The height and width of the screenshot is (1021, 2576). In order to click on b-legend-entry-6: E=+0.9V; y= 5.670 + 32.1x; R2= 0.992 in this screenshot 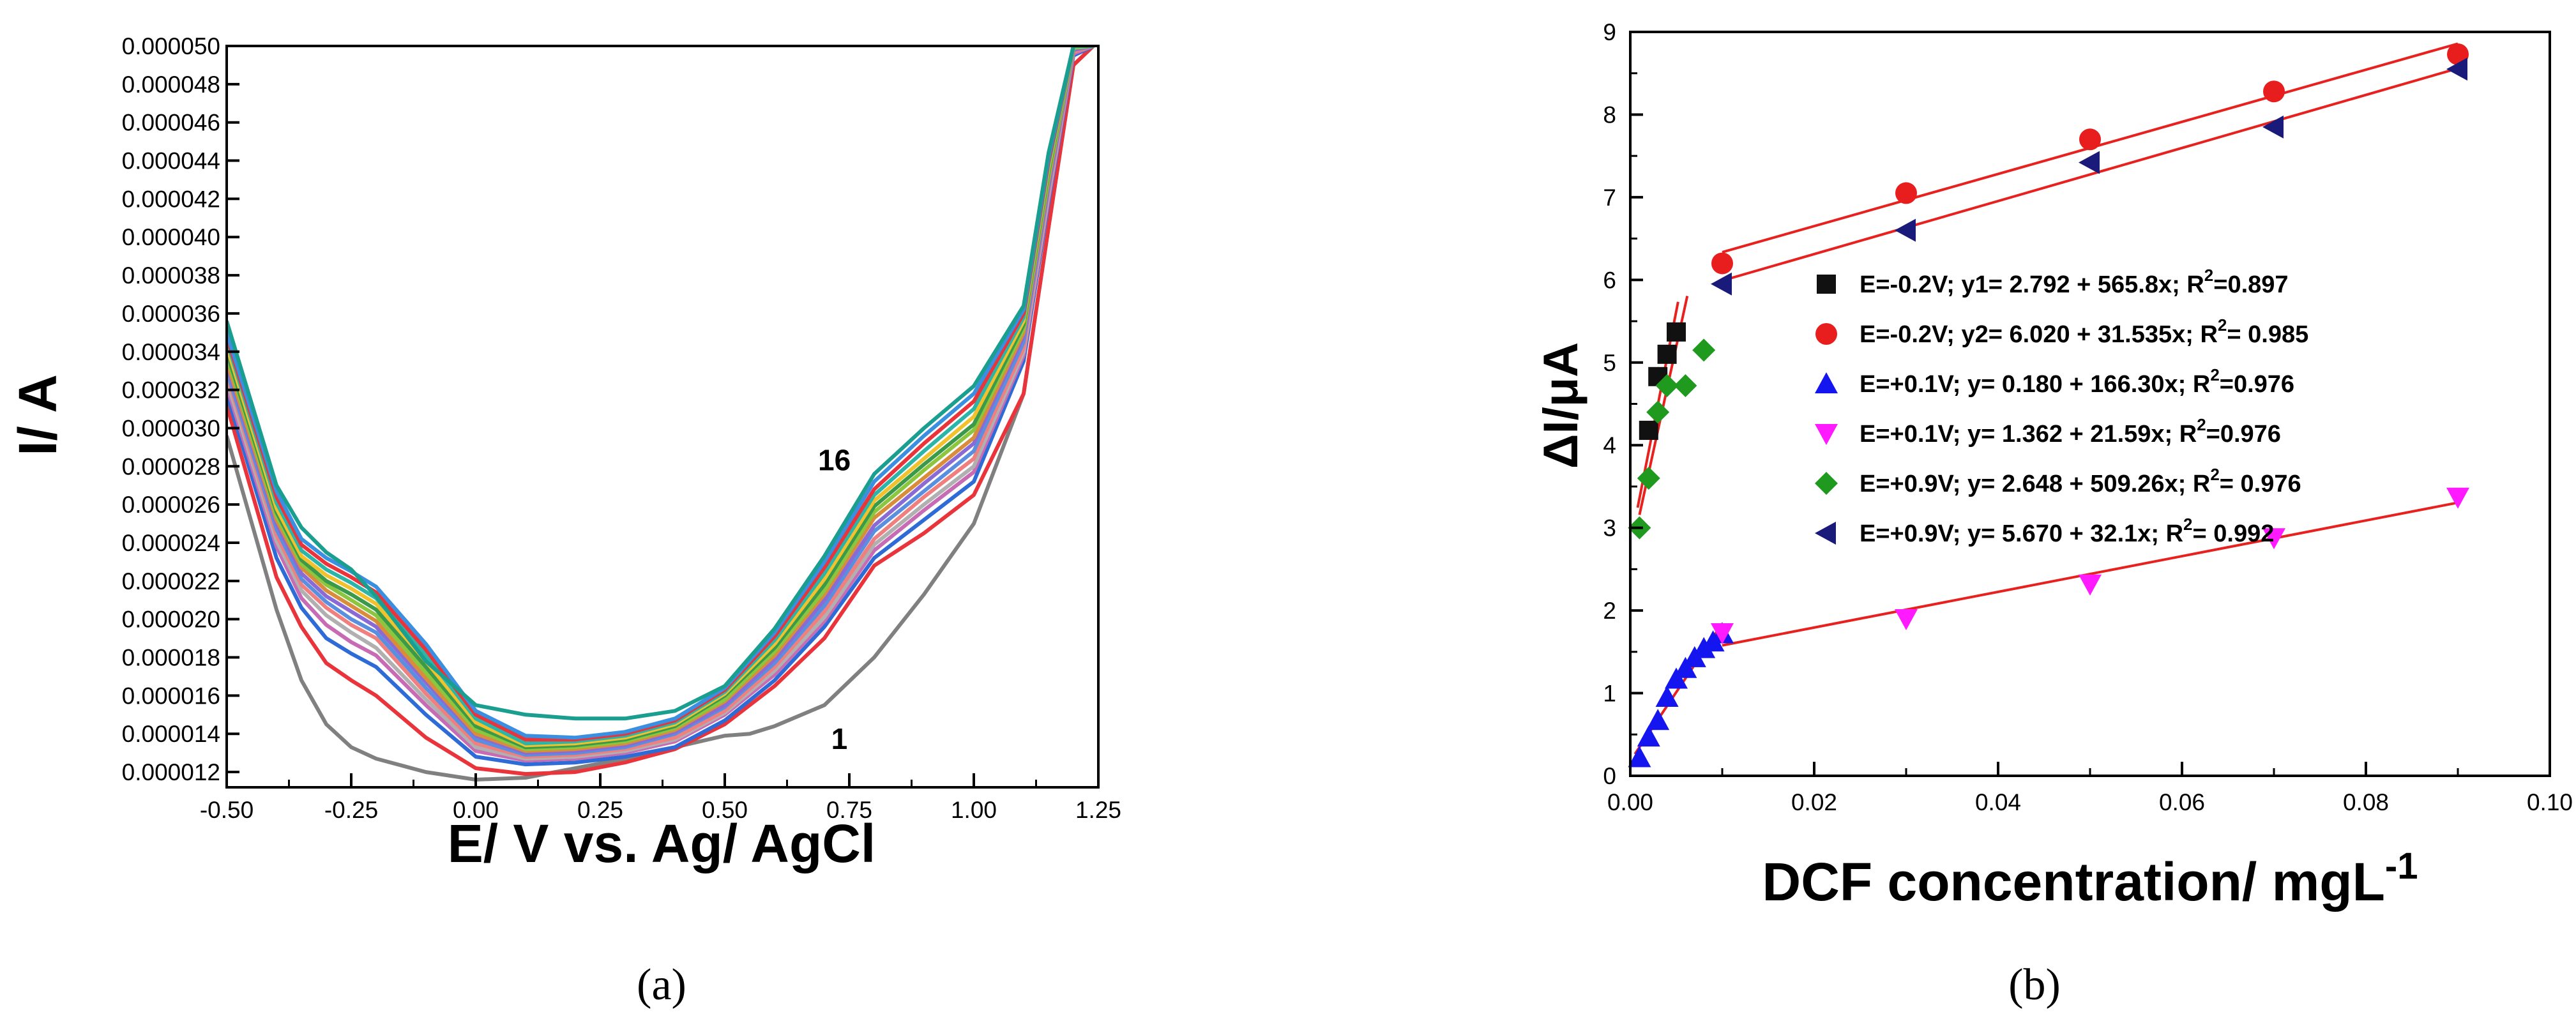, I will do `click(2067, 531)`.